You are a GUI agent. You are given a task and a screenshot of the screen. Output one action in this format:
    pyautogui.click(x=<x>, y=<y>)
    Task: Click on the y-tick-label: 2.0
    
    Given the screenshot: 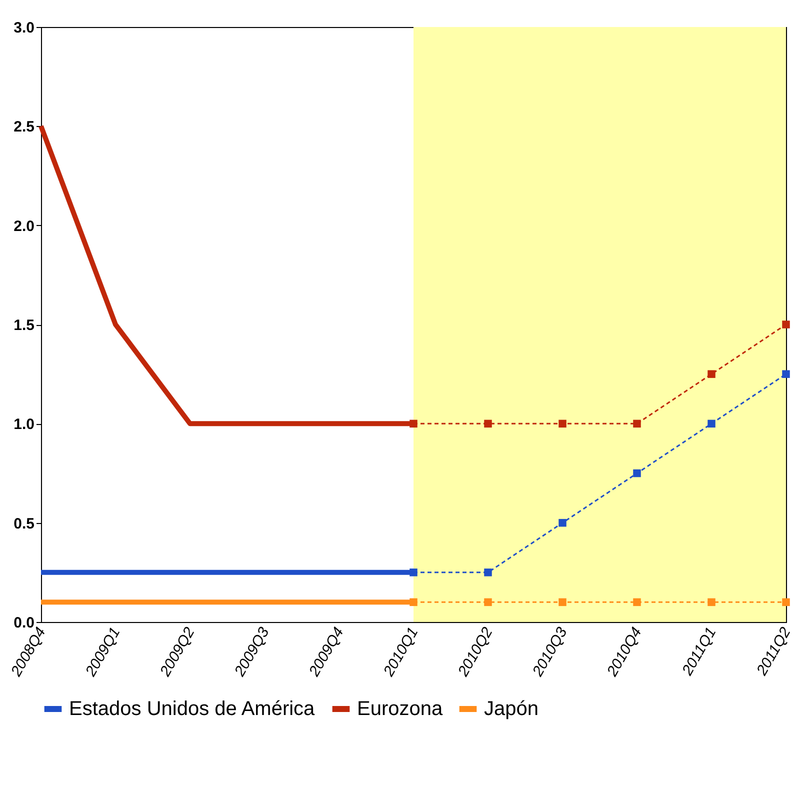 What is the action you would take?
    pyautogui.click(x=24, y=226)
    